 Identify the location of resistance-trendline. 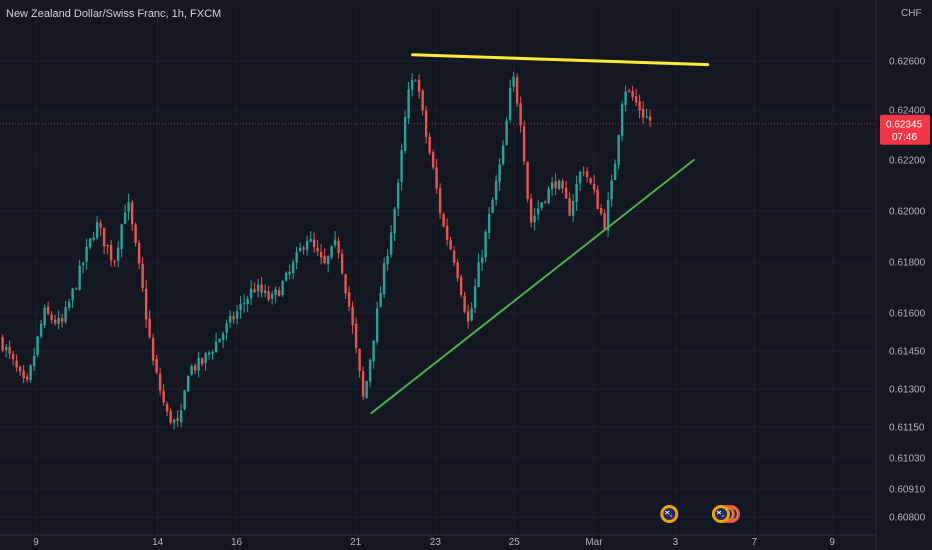
(560, 60).